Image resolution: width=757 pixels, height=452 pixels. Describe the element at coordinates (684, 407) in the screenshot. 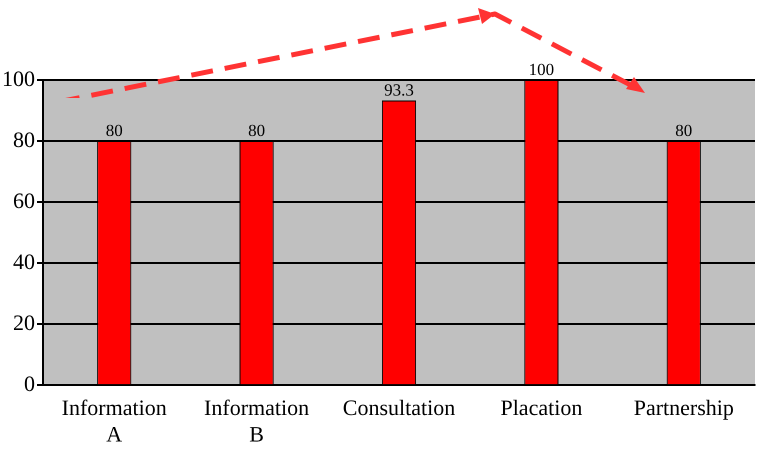

I see `x-tick-label: Partnership` at that location.